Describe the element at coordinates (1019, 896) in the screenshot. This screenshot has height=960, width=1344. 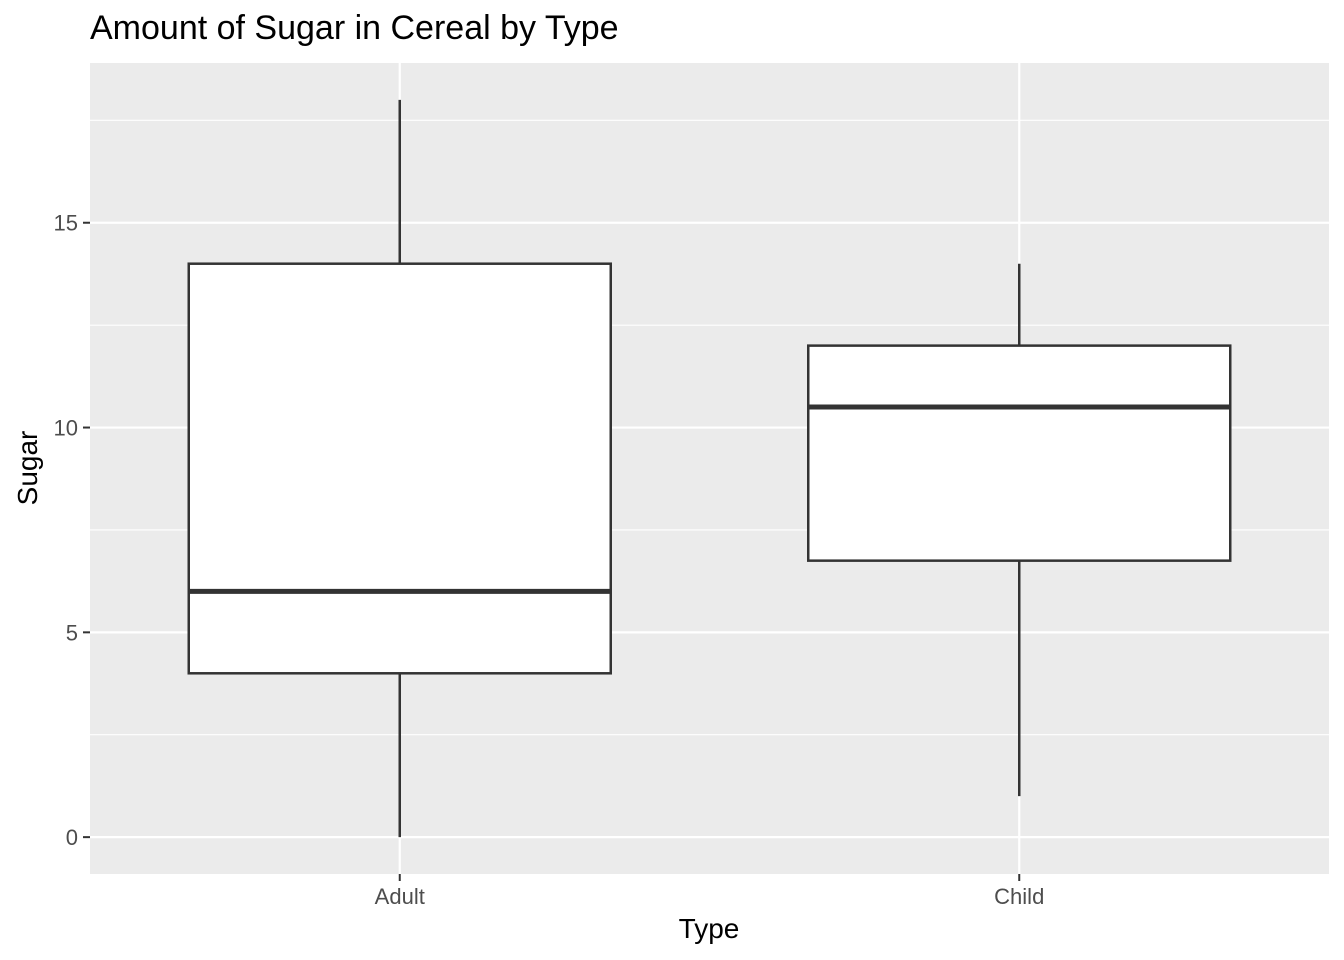
I see `x-tick-label: Child` at that location.